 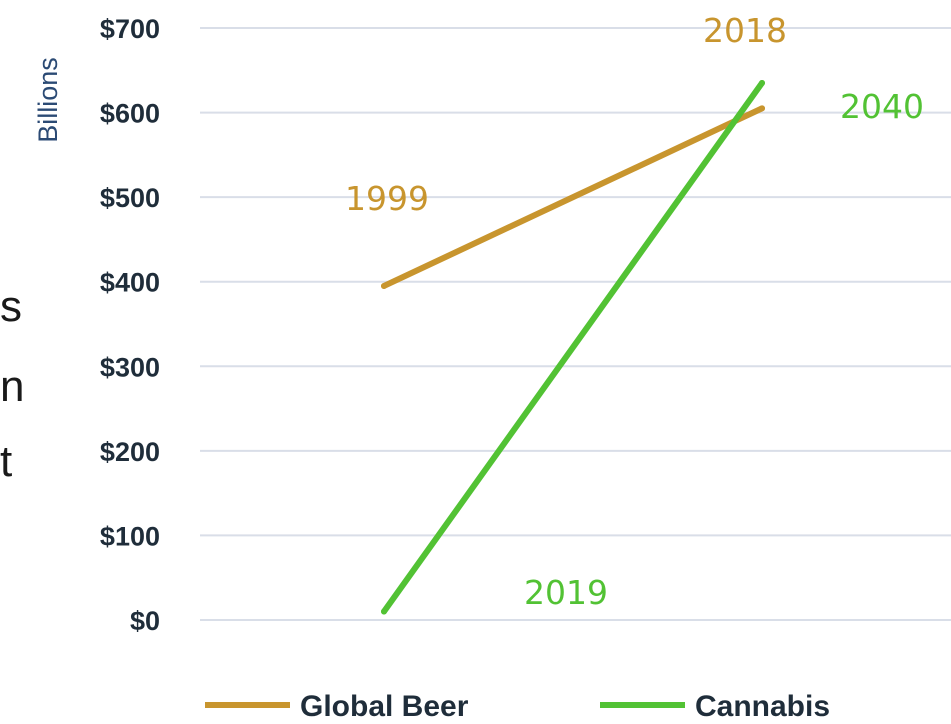 I want to click on series-line-global-beer, so click(x=573, y=197).